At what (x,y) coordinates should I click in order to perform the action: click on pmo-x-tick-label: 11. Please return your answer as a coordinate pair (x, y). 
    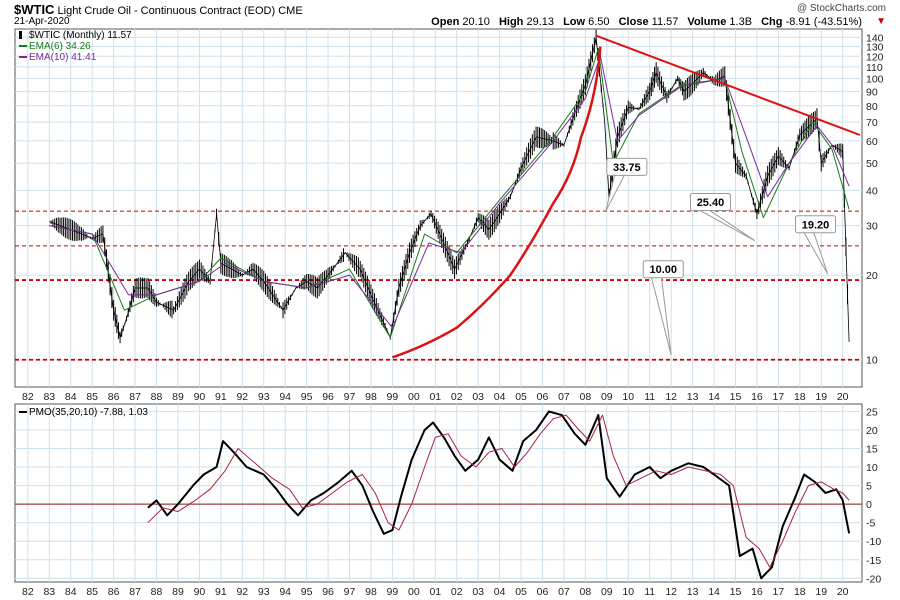
    Looking at the image, I should click on (649, 592).